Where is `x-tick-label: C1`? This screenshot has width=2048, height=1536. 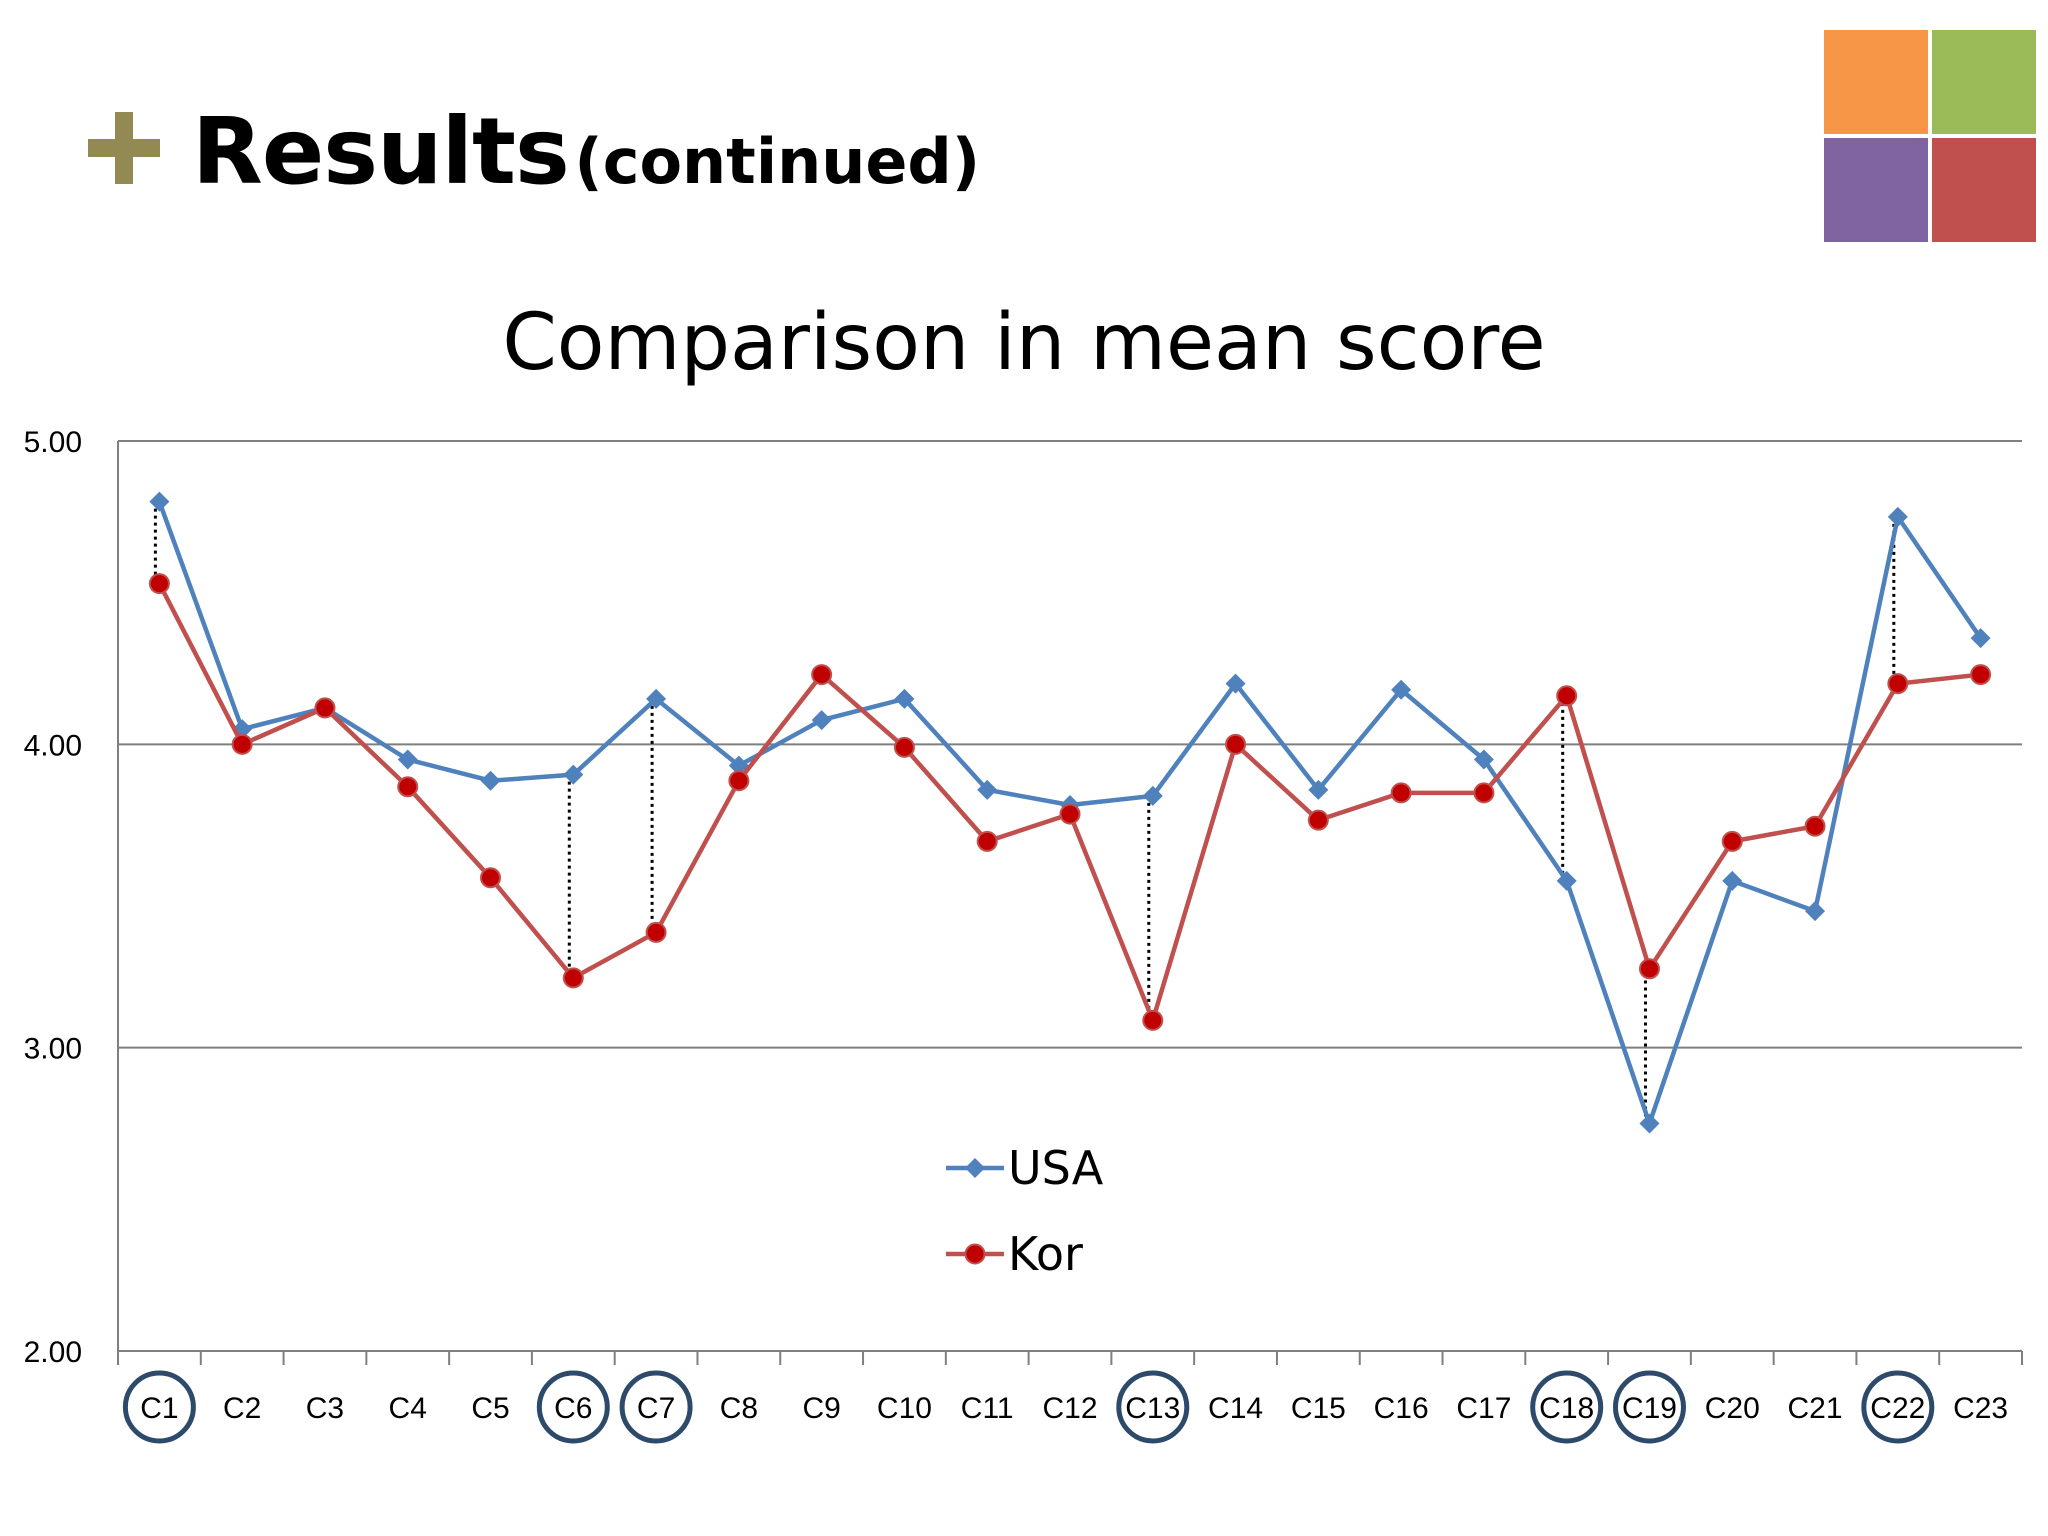 x-tick-label: C1 is located at coordinates (159, 1408).